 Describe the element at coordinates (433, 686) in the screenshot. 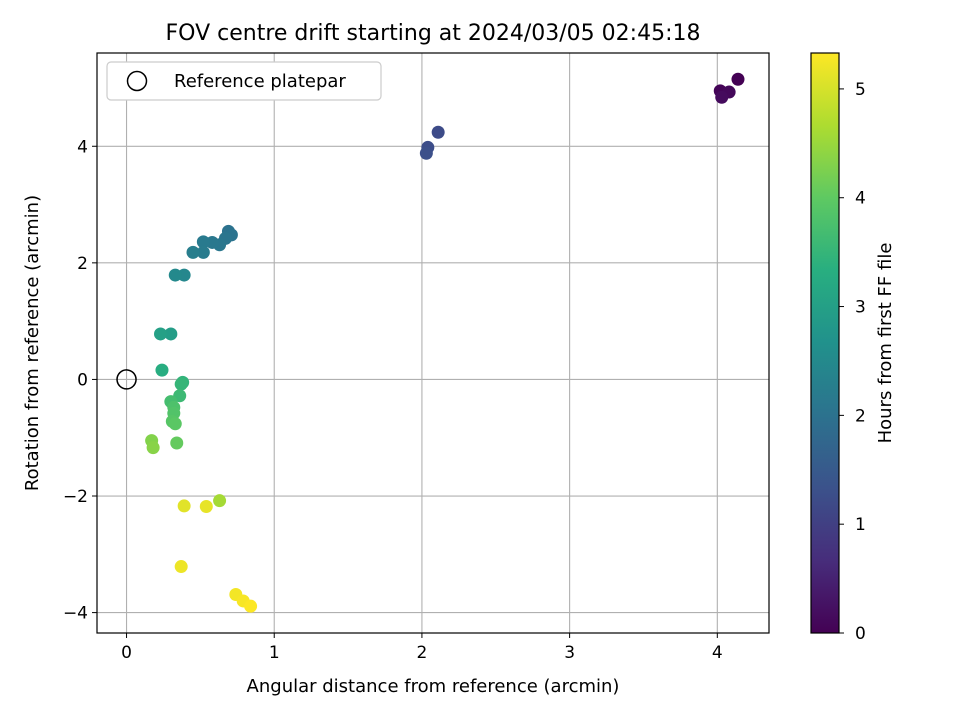

I see `x-axis-label: Angular distance from reference (arcmin)` at that location.